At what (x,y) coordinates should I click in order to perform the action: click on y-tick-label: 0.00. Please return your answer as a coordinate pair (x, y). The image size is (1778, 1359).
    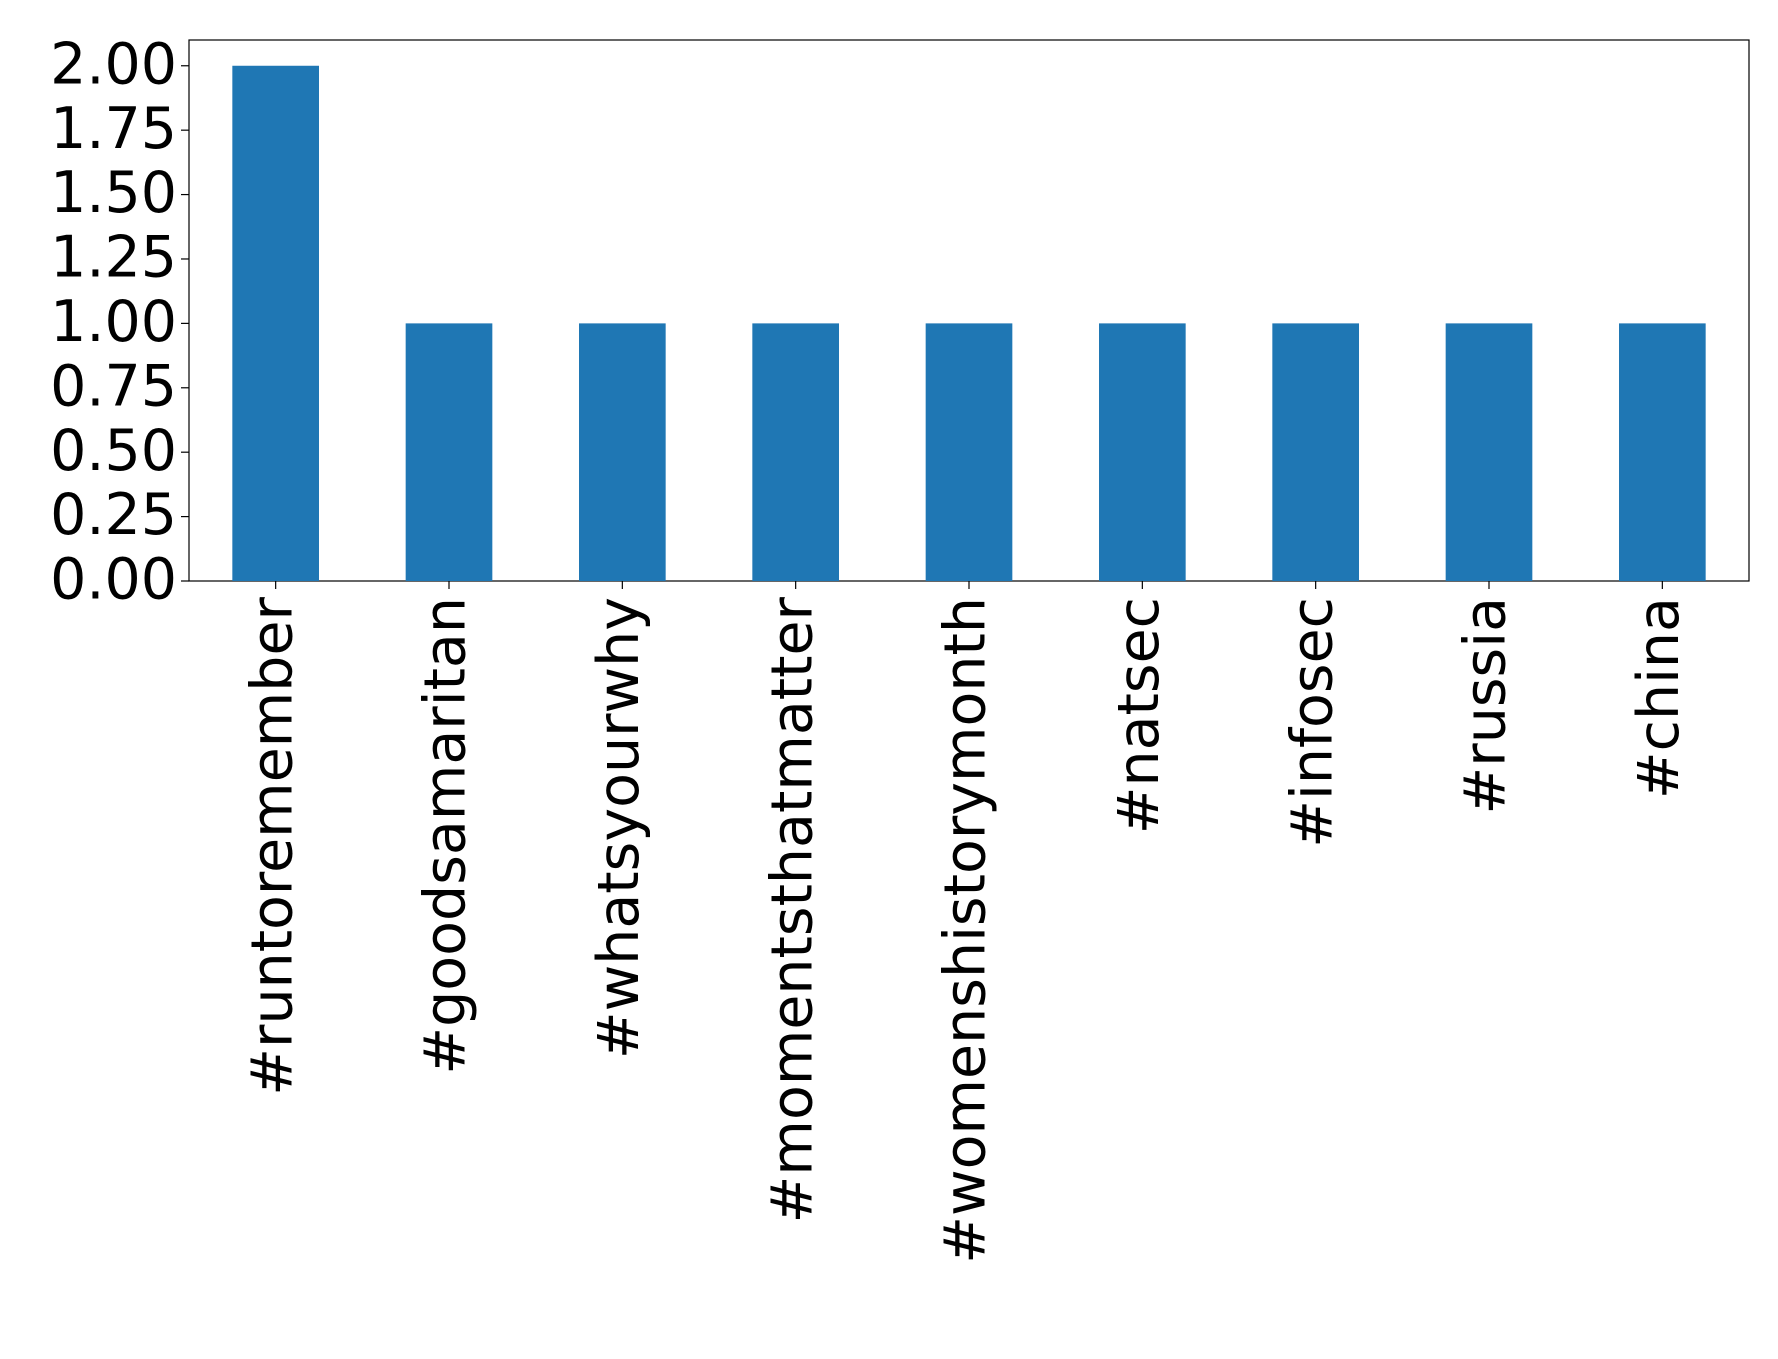
    Looking at the image, I should click on (113, 580).